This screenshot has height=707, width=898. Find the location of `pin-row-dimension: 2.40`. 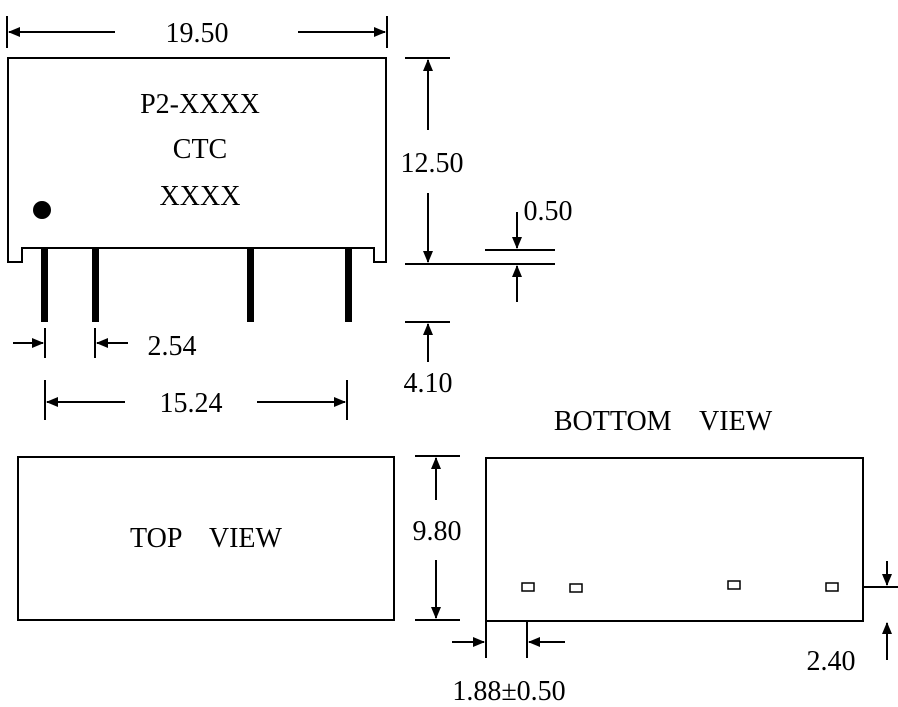

pin-row-dimension: 2.40 is located at coordinates (852, 619).